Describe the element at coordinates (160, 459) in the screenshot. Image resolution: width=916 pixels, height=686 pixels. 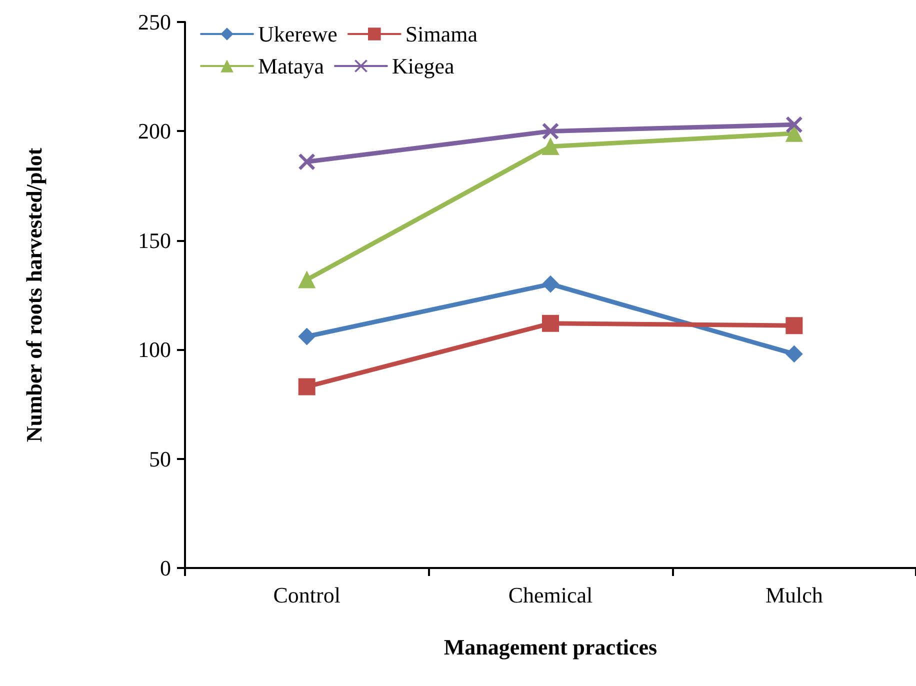
I see `y-tick-label: 50` at that location.